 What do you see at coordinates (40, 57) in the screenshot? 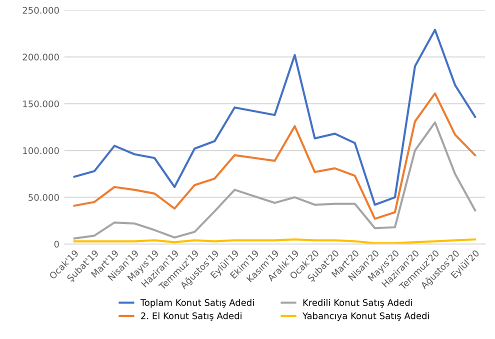
I see `y-tick-label: 200.000` at bounding box center [40, 57].